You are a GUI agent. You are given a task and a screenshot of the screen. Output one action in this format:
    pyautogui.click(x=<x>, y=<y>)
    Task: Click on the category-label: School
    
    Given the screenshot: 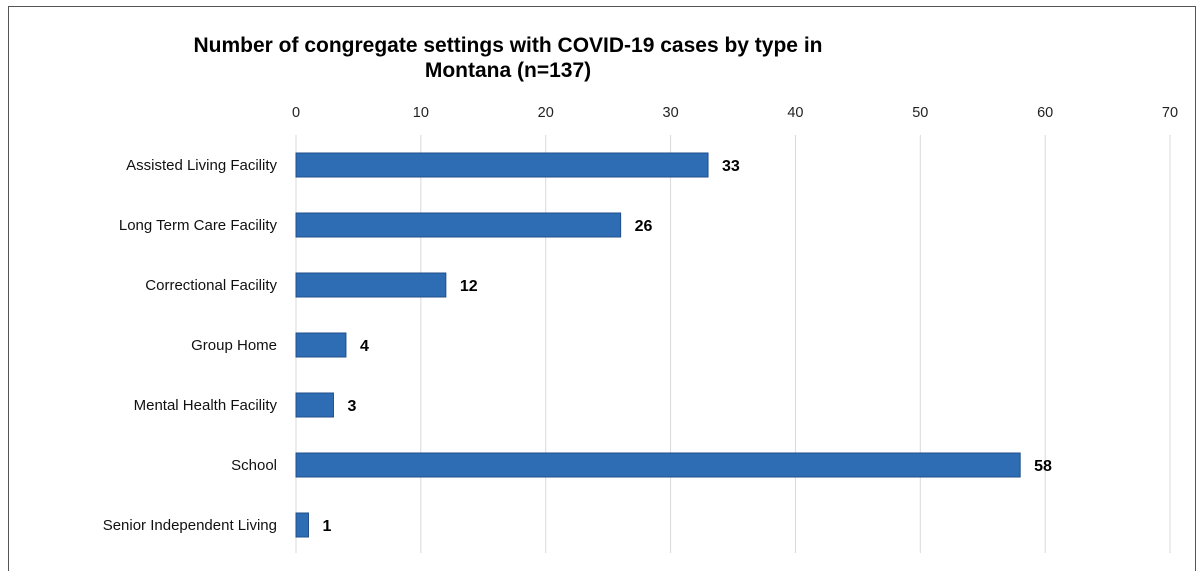 What is the action you would take?
    pyautogui.click(x=254, y=465)
    